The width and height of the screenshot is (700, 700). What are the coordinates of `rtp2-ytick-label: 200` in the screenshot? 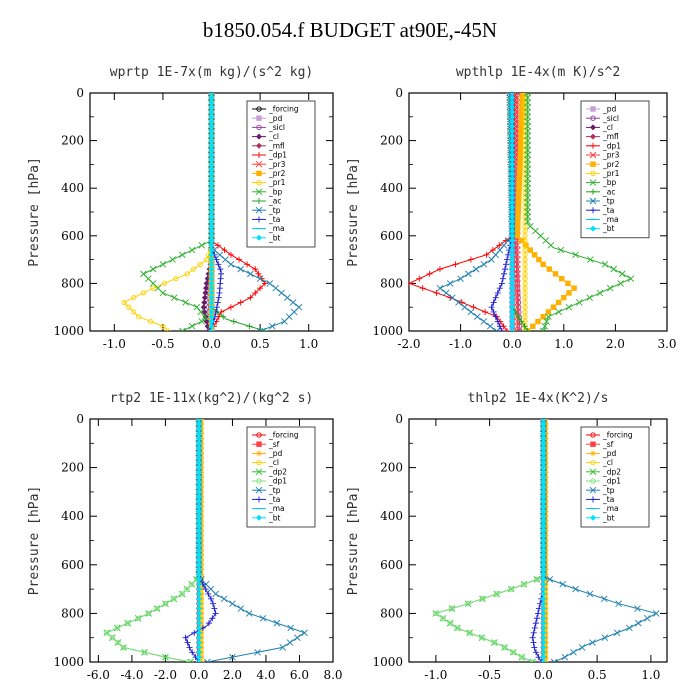 It's located at (72, 468).